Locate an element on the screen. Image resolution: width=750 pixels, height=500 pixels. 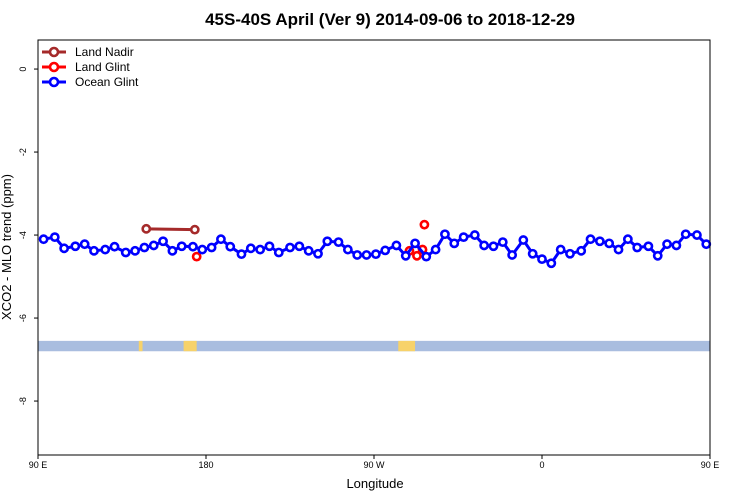
legend-label: Ocean Glint is located at coordinates (107, 82).